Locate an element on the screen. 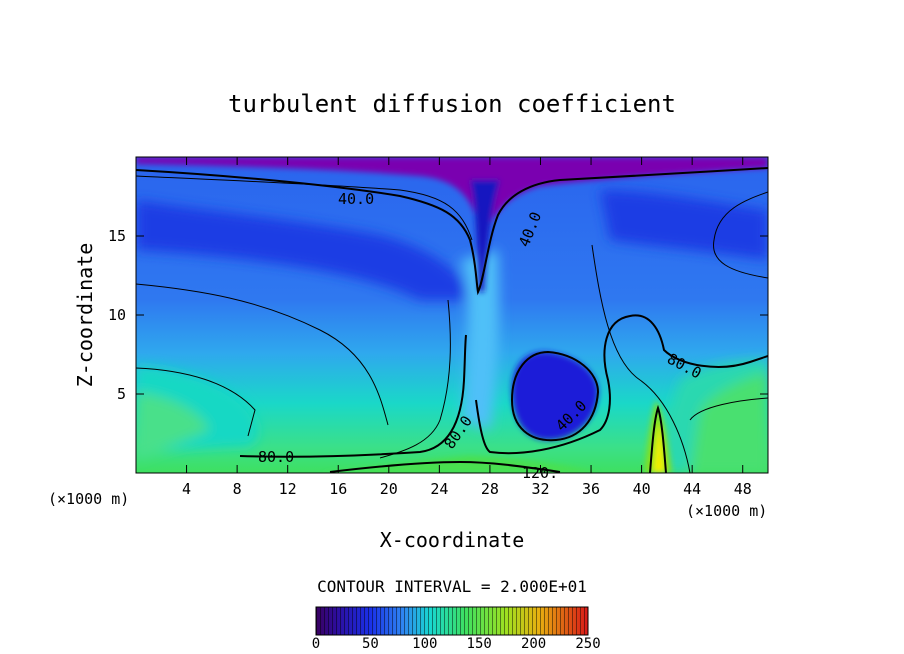 The width and height of the screenshot is (904, 654). x-tick-label: 32 is located at coordinates (540, 489).